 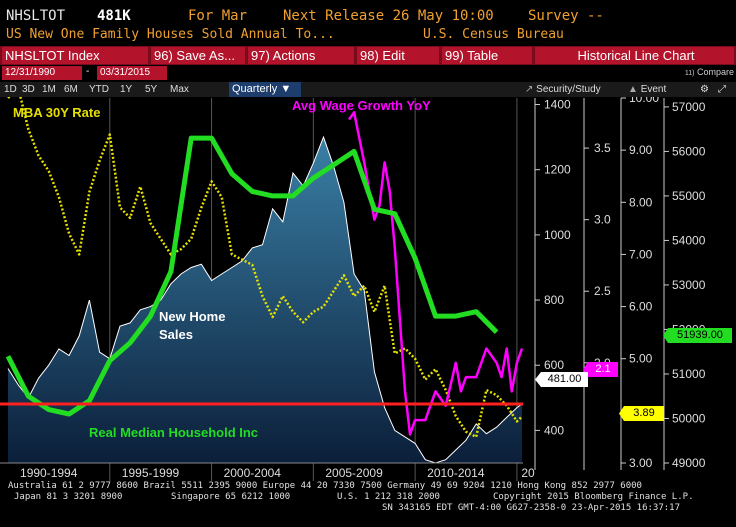 I want to click on x-tick-label: 1990-1994, so click(x=49, y=473).